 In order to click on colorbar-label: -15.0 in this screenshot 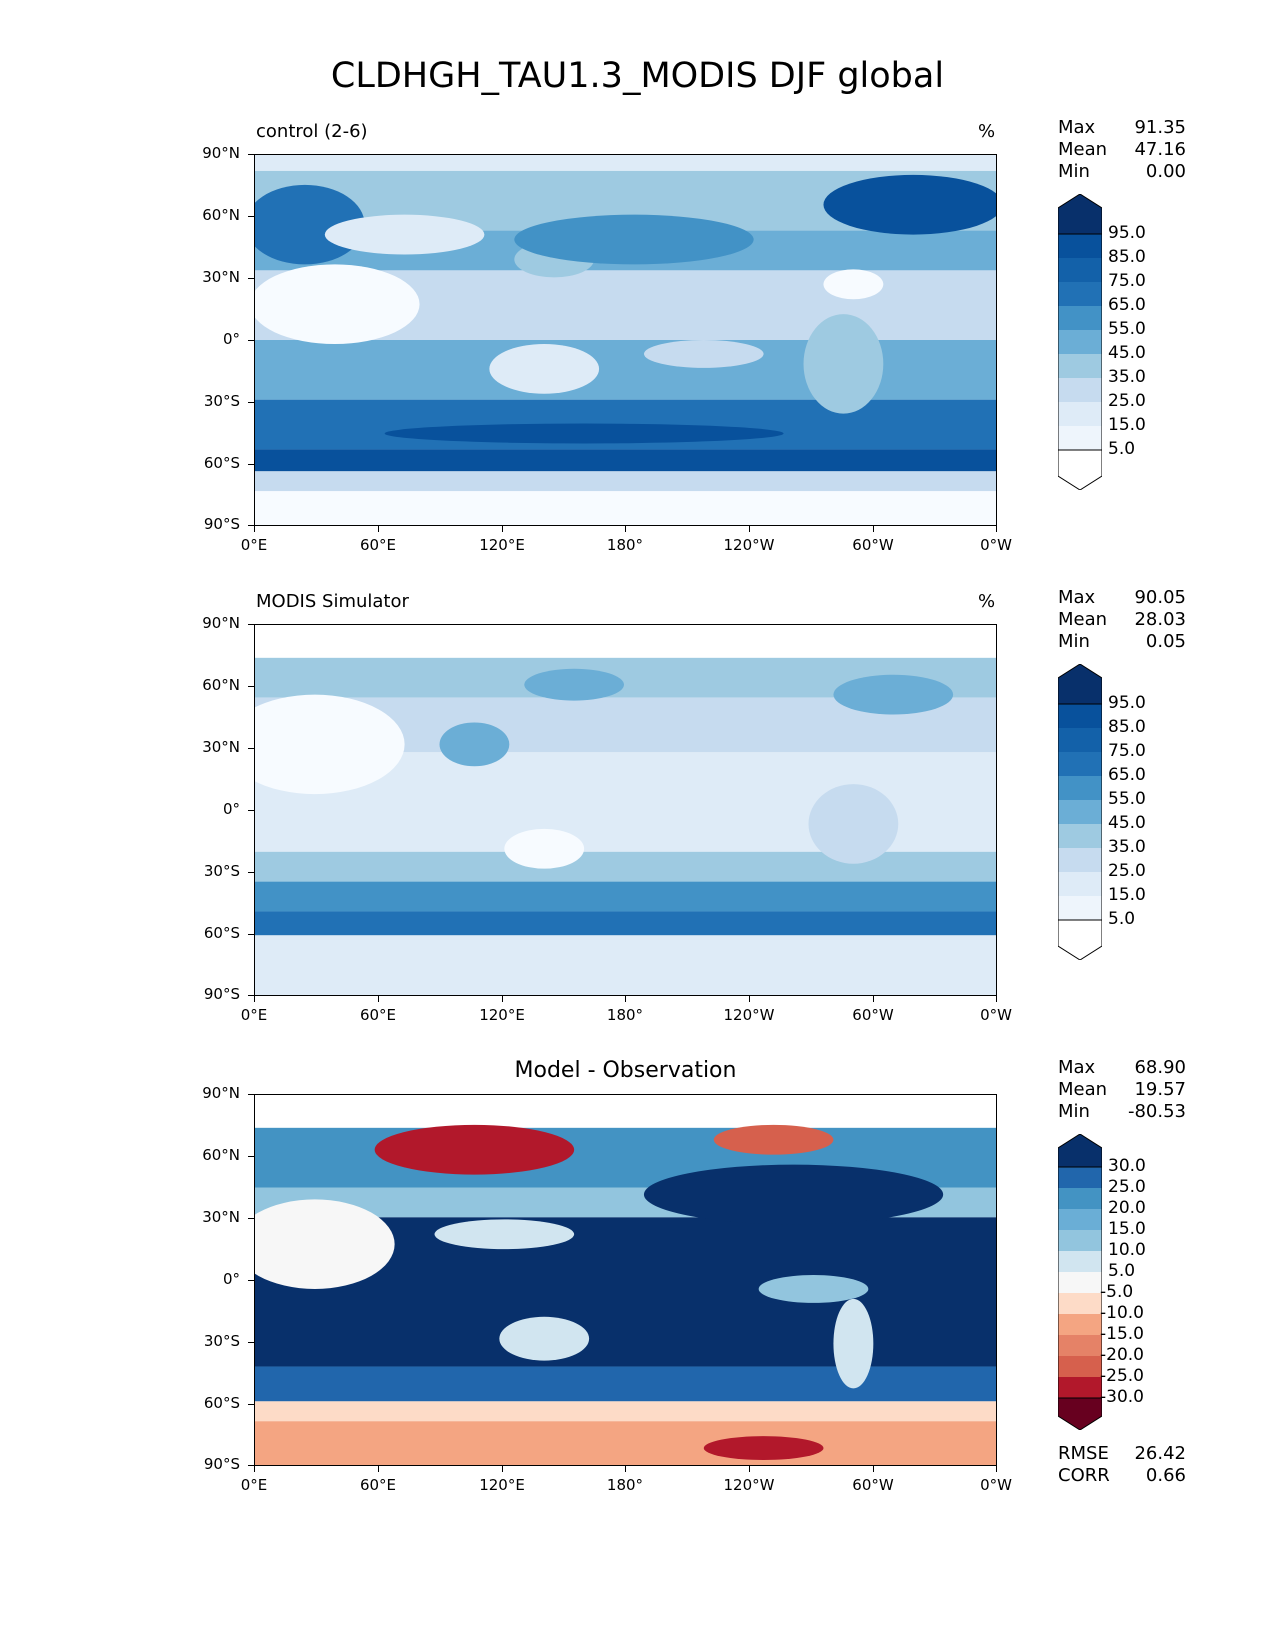, I will do `click(1122, 1334)`.